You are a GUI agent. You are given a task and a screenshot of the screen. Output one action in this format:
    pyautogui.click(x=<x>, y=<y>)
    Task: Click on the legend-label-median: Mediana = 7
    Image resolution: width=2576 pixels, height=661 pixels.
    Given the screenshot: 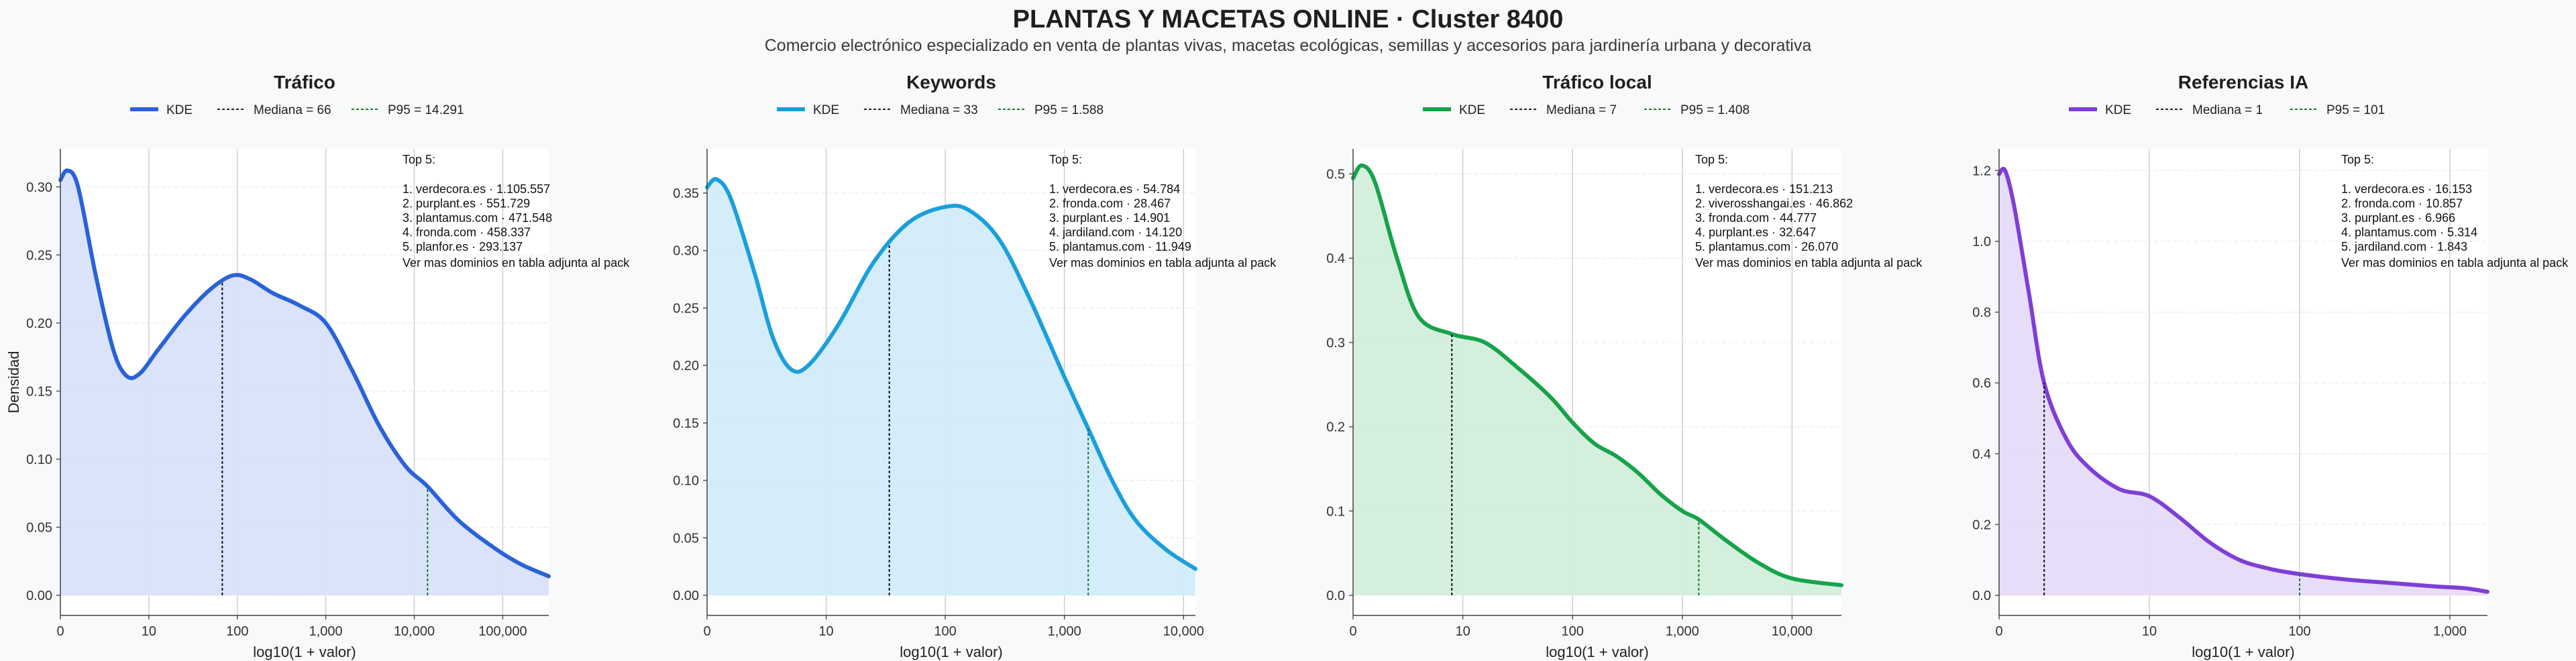 What is the action you would take?
    pyautogui.click(x=1581, y=110)
    